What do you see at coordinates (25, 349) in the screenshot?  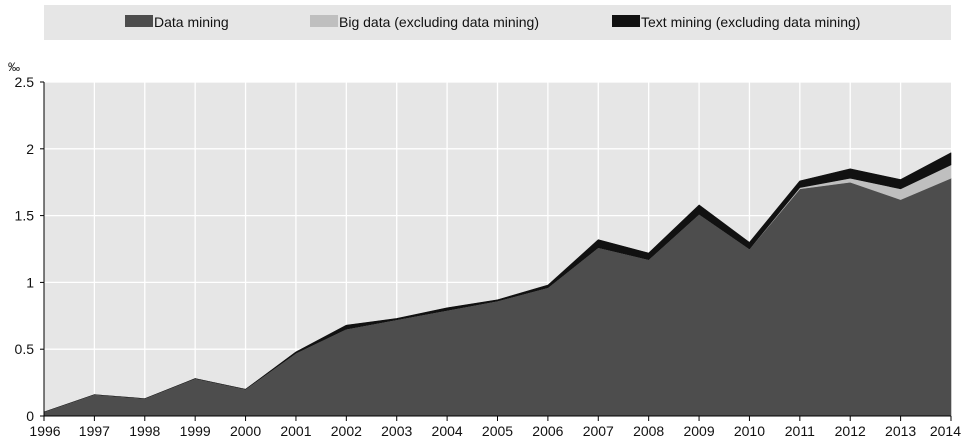 I see `y-tick-label: 0.5` at bounding box center [25, 349].